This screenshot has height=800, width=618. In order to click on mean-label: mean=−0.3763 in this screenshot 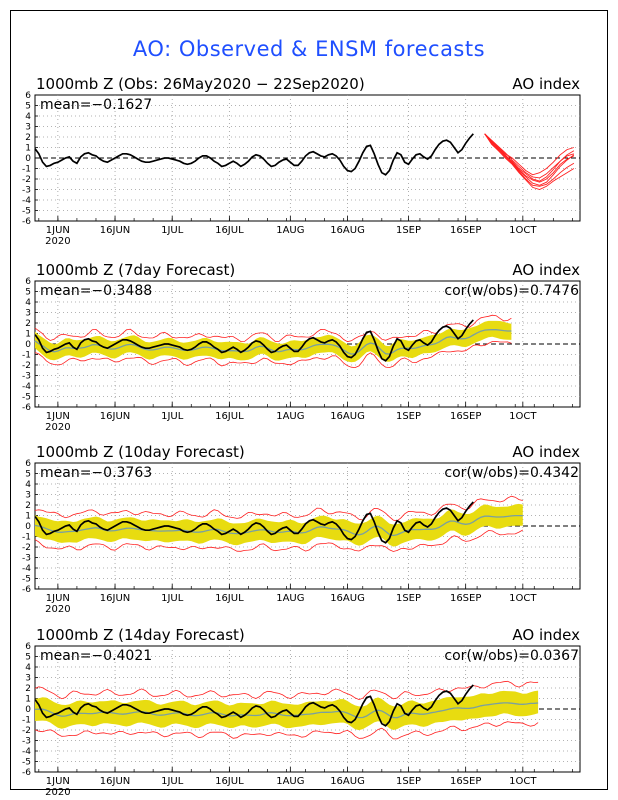, I will do `click(96, 473)`.